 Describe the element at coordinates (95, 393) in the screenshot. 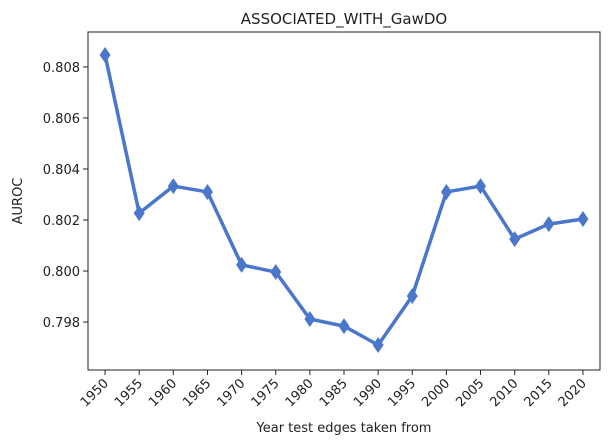

I see `x-tick-label: 1950` at that location.